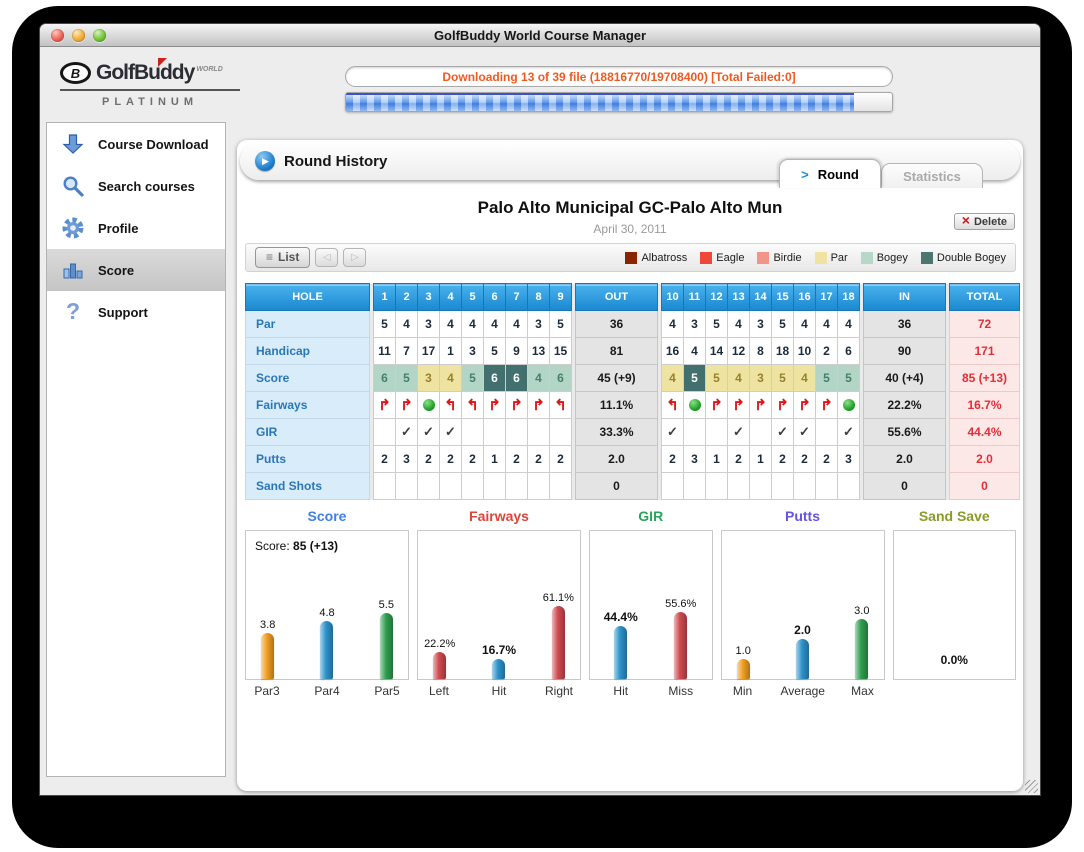  I want to click on in-cell: 36, so click(904, 324).